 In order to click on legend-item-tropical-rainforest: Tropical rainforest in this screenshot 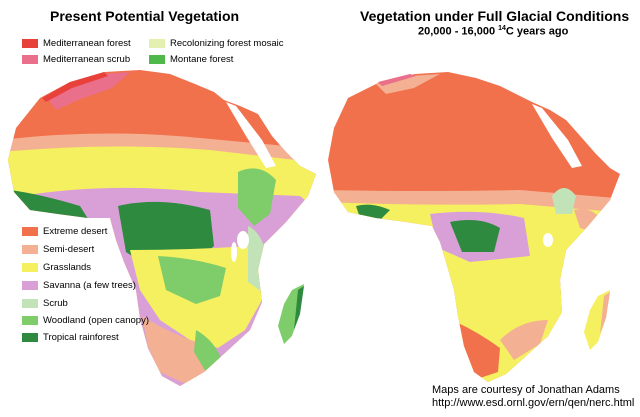, I will do `click(70, 337)`.